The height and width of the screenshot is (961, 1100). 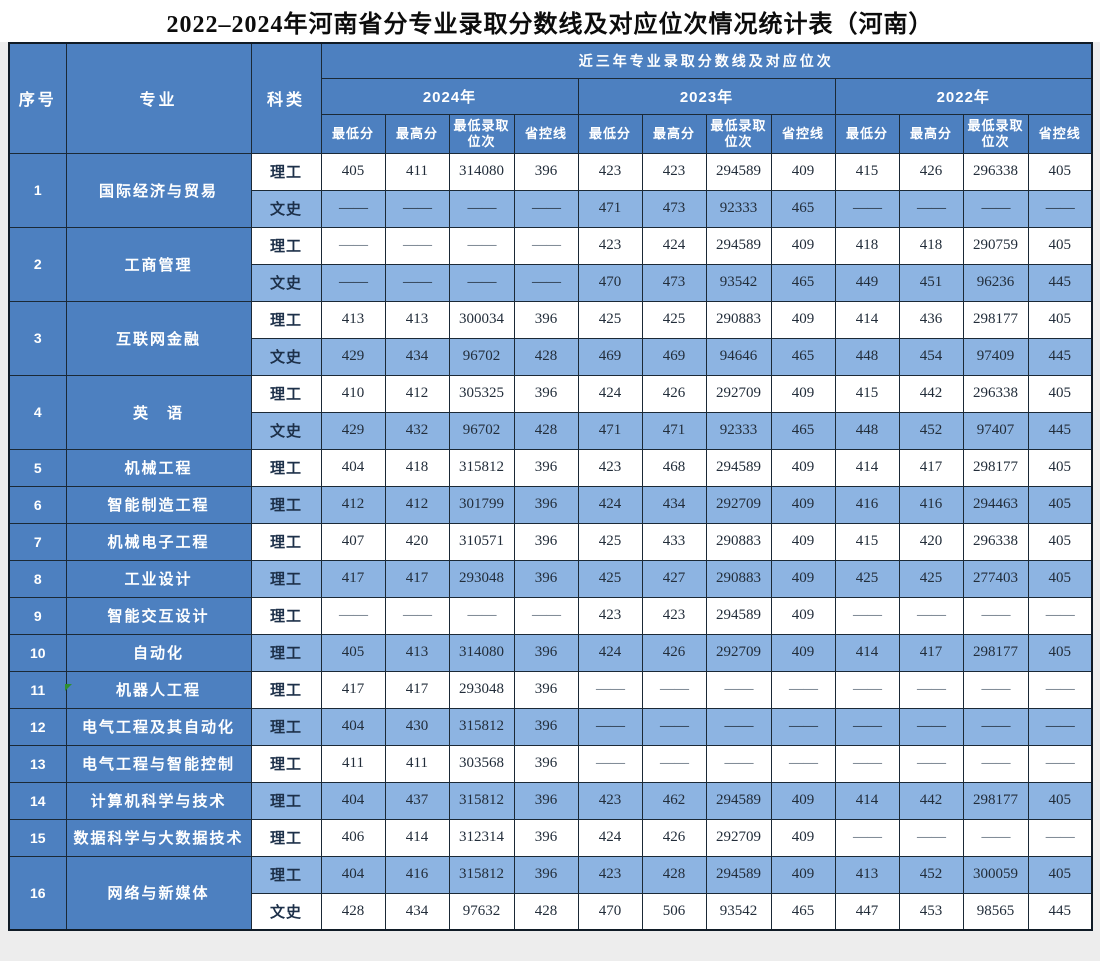 I want to click on value-cell: 418, so click(x=931, y=245).